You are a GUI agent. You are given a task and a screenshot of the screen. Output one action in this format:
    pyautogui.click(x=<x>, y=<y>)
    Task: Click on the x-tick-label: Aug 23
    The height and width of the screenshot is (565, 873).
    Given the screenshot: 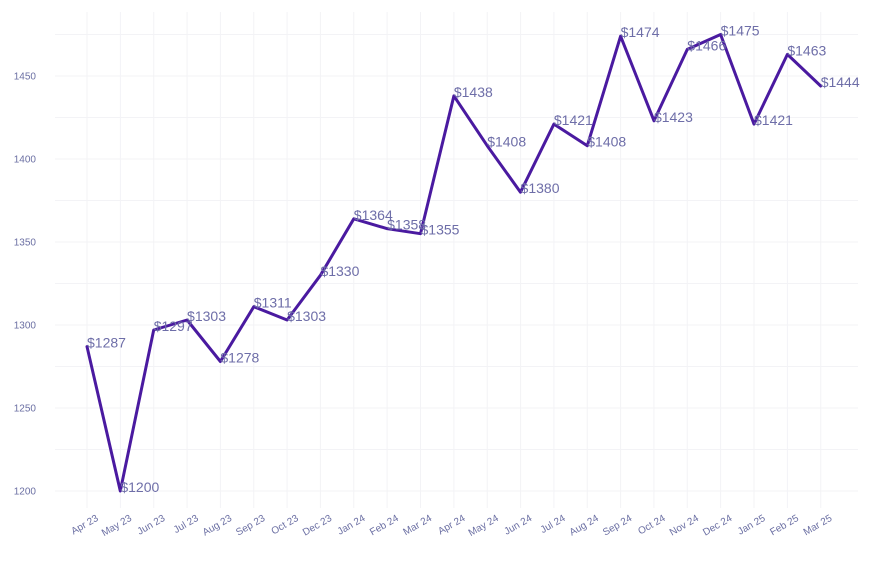 What is the action you would take?
    pyautogui.click(x=217, y=526)
    